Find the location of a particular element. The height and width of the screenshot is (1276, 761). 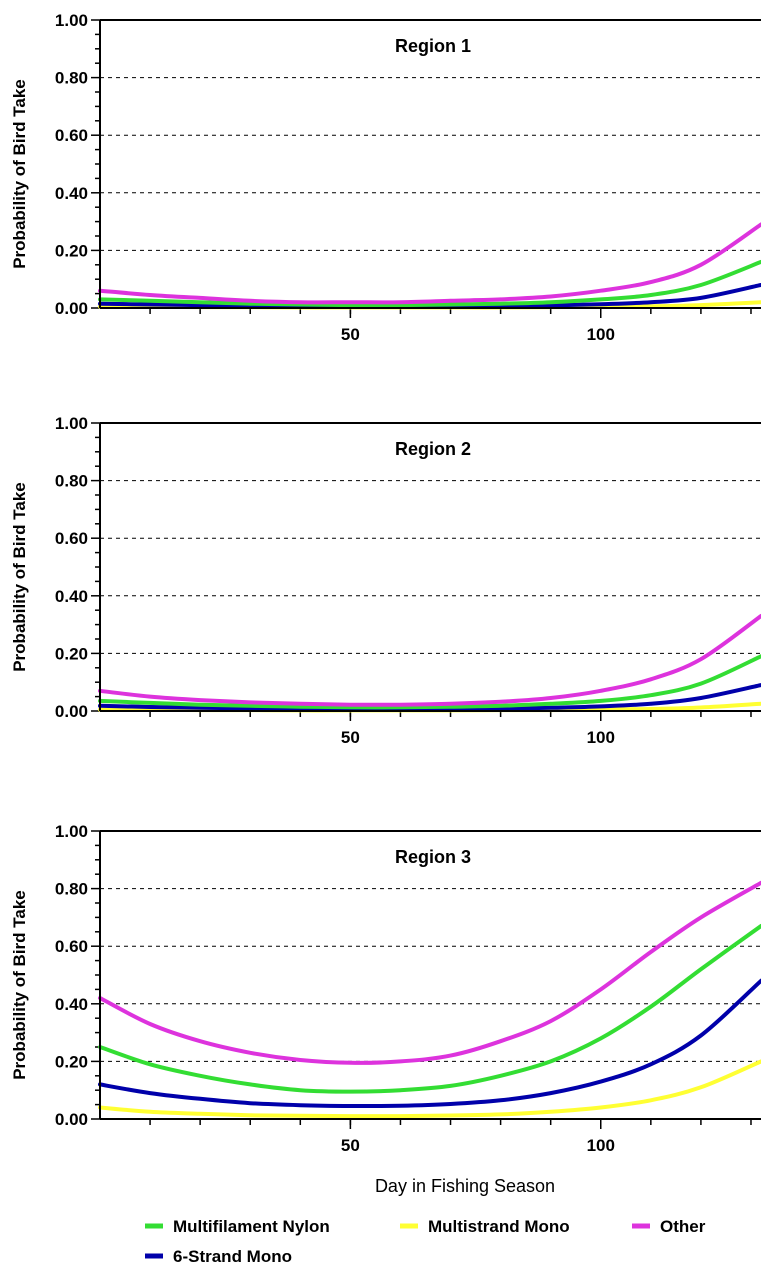

panel-title: Region 3 is located at coordinates (433, 857).